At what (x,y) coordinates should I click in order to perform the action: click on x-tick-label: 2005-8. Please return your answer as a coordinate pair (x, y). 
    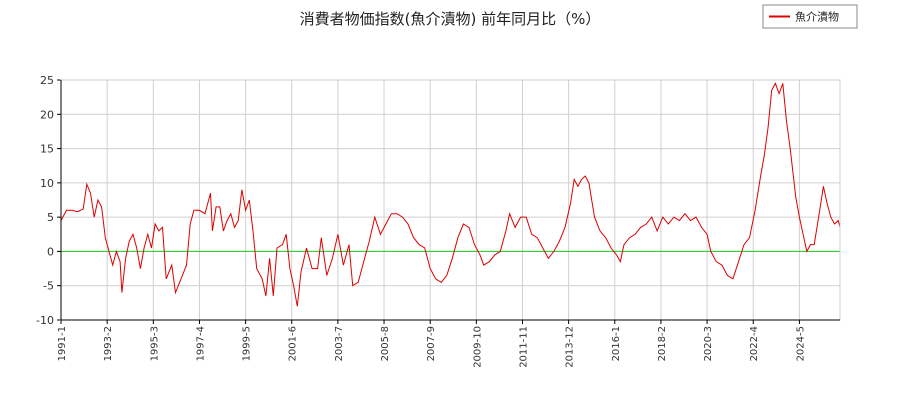
    Looking at the image, I should click on (385, 343).